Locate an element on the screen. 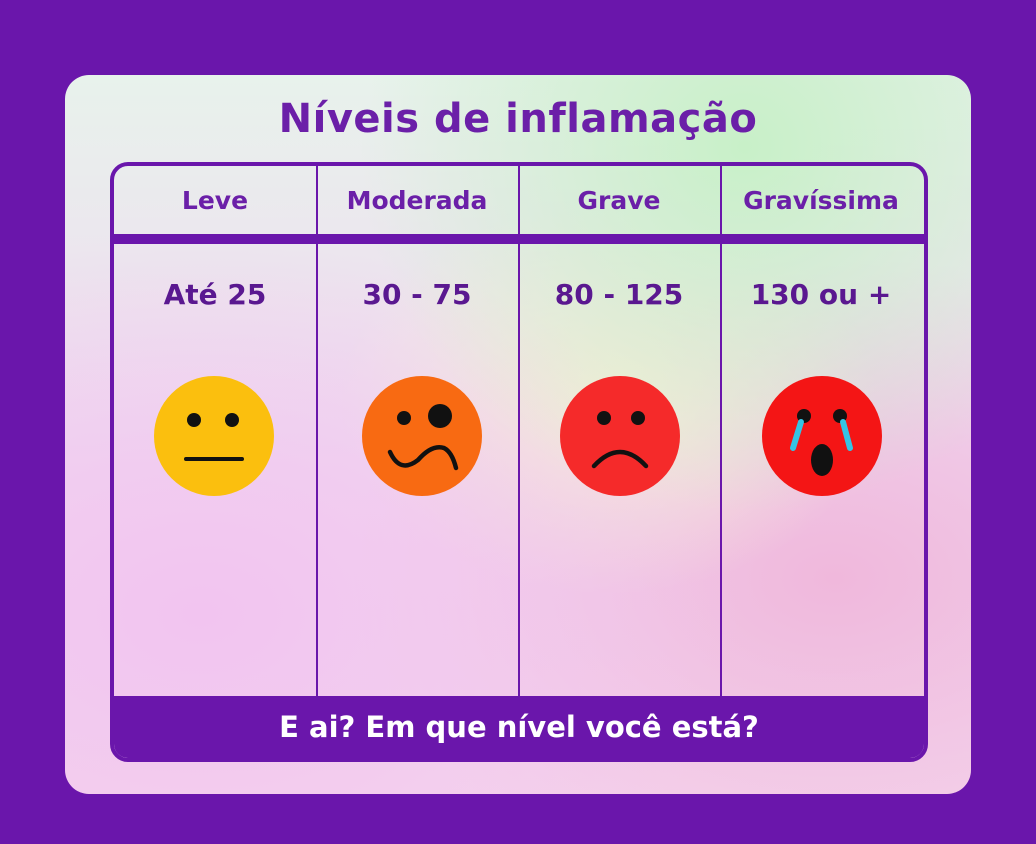 Image resolution: width=1036 pixels, height=844 pixels. range-moderada: 30 - 75 is located at coordinates (417, 294).